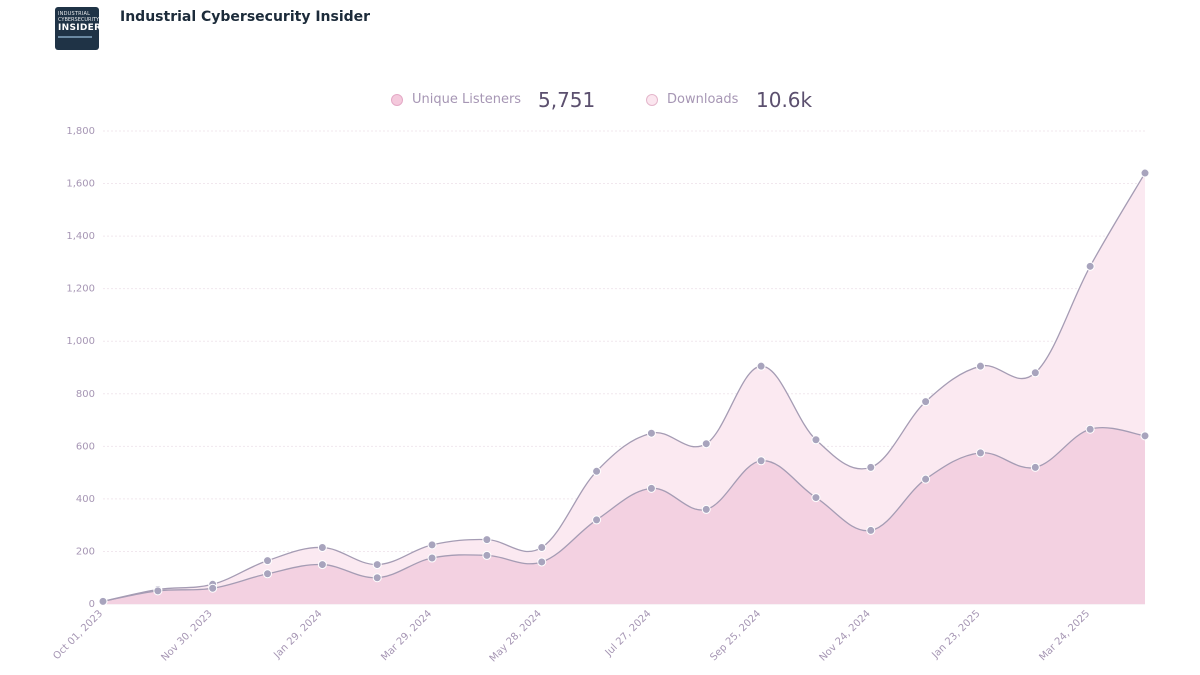 This screenshot has width=1200, height=675. What do you see at coordinates (567, 100) in the screenshot?
I see `legend-value: 5,751` at bounding box center [567, 100].